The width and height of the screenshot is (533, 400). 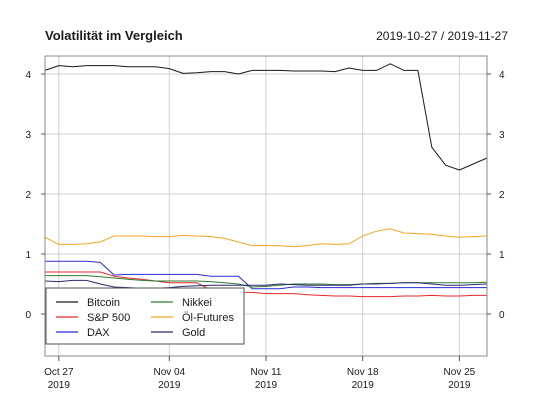 I want to click on y-axis-right: 0 1 2 3 4, so click(x=496, y=195).